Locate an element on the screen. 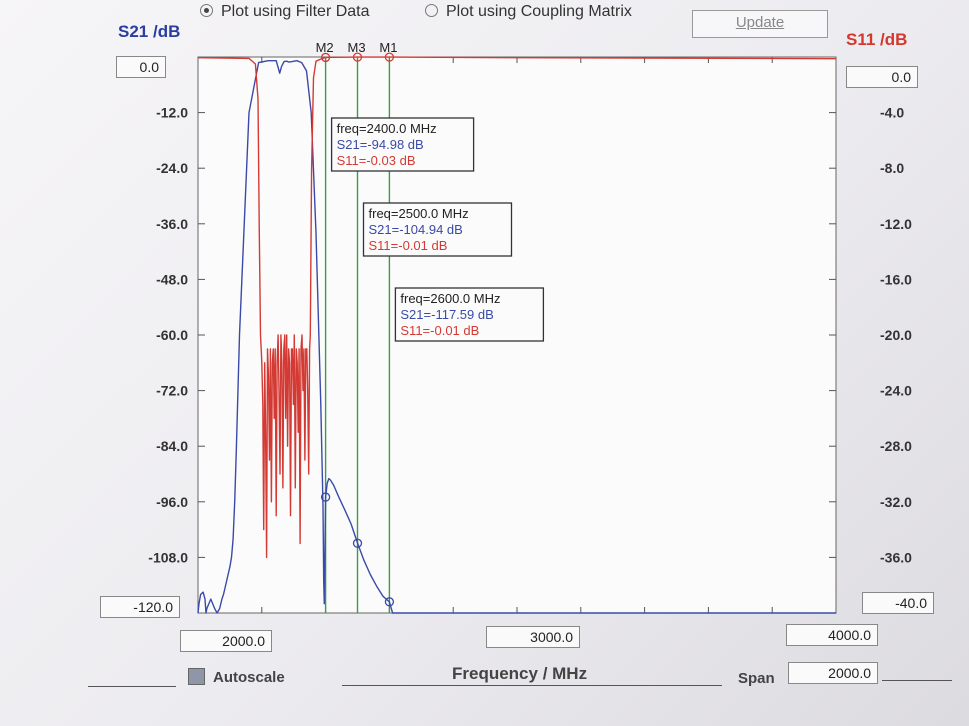 The width and height of the screenshot is (969, 726). right-tick-label: -16.0 is located at coordinates (896, 279).